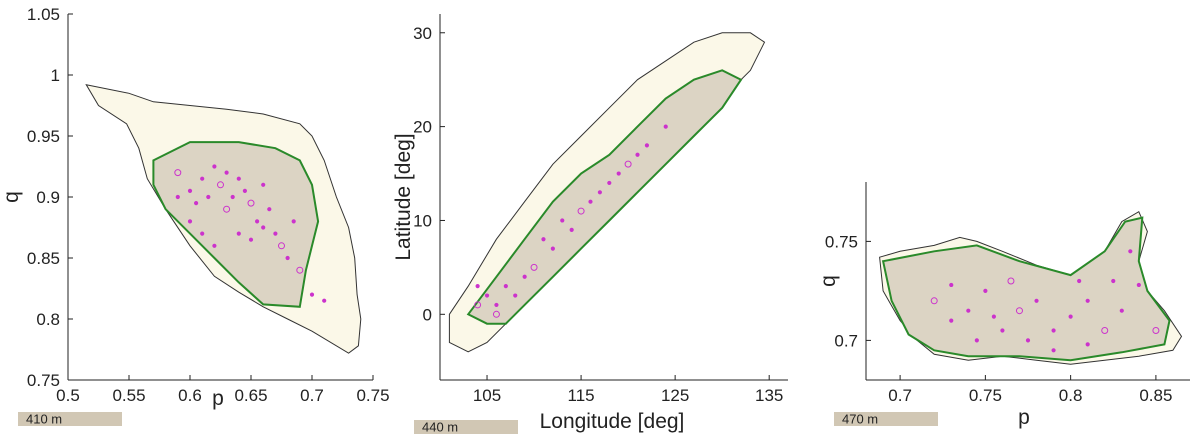  Describe the element at coordinates (44, 419) in the screenshot. I see `scale-bar-label: 410 m` at that location.